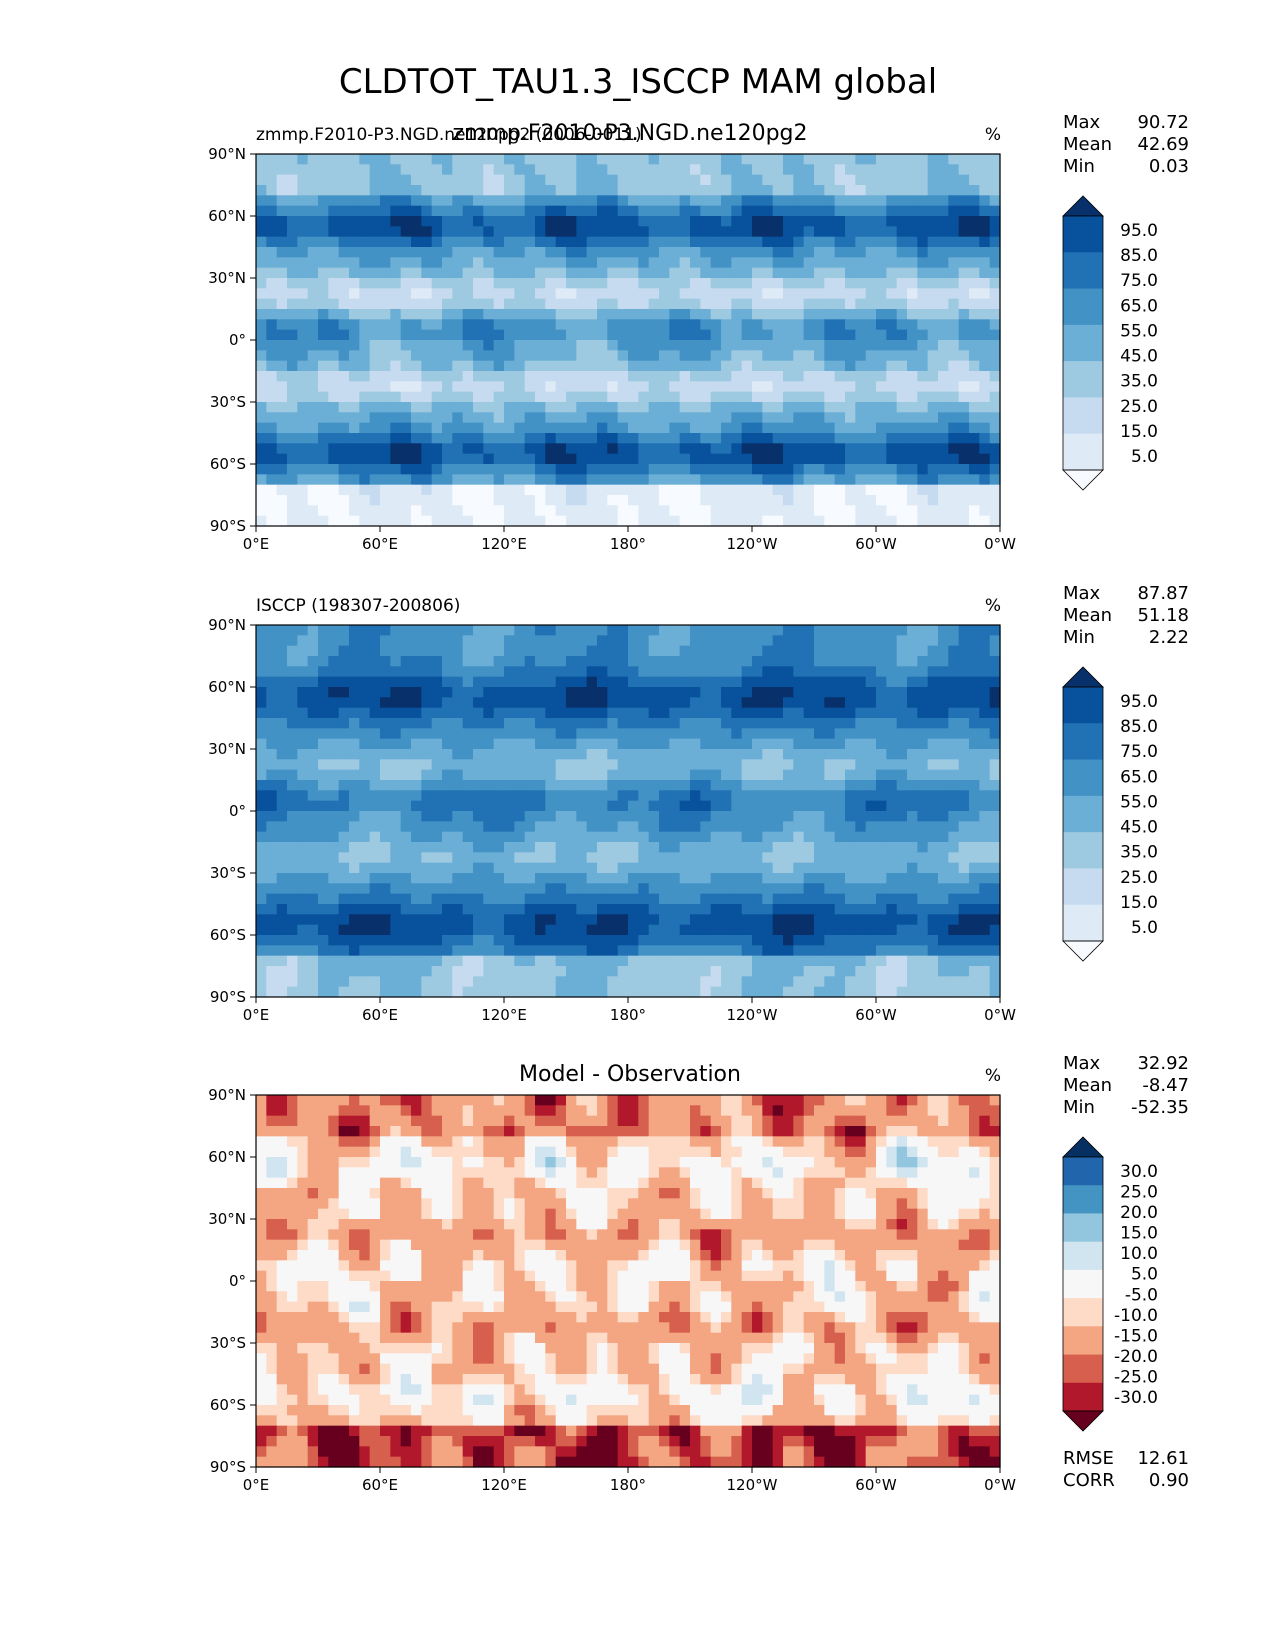 The image size is (1275, 1650). What do you see at coordinates (449, 135) in the screenshot?
I see `panel-left-title: zmmp.F2010-P3.NGD.ne120pg2 (0006-0011)` at bounding box center [449, 135].